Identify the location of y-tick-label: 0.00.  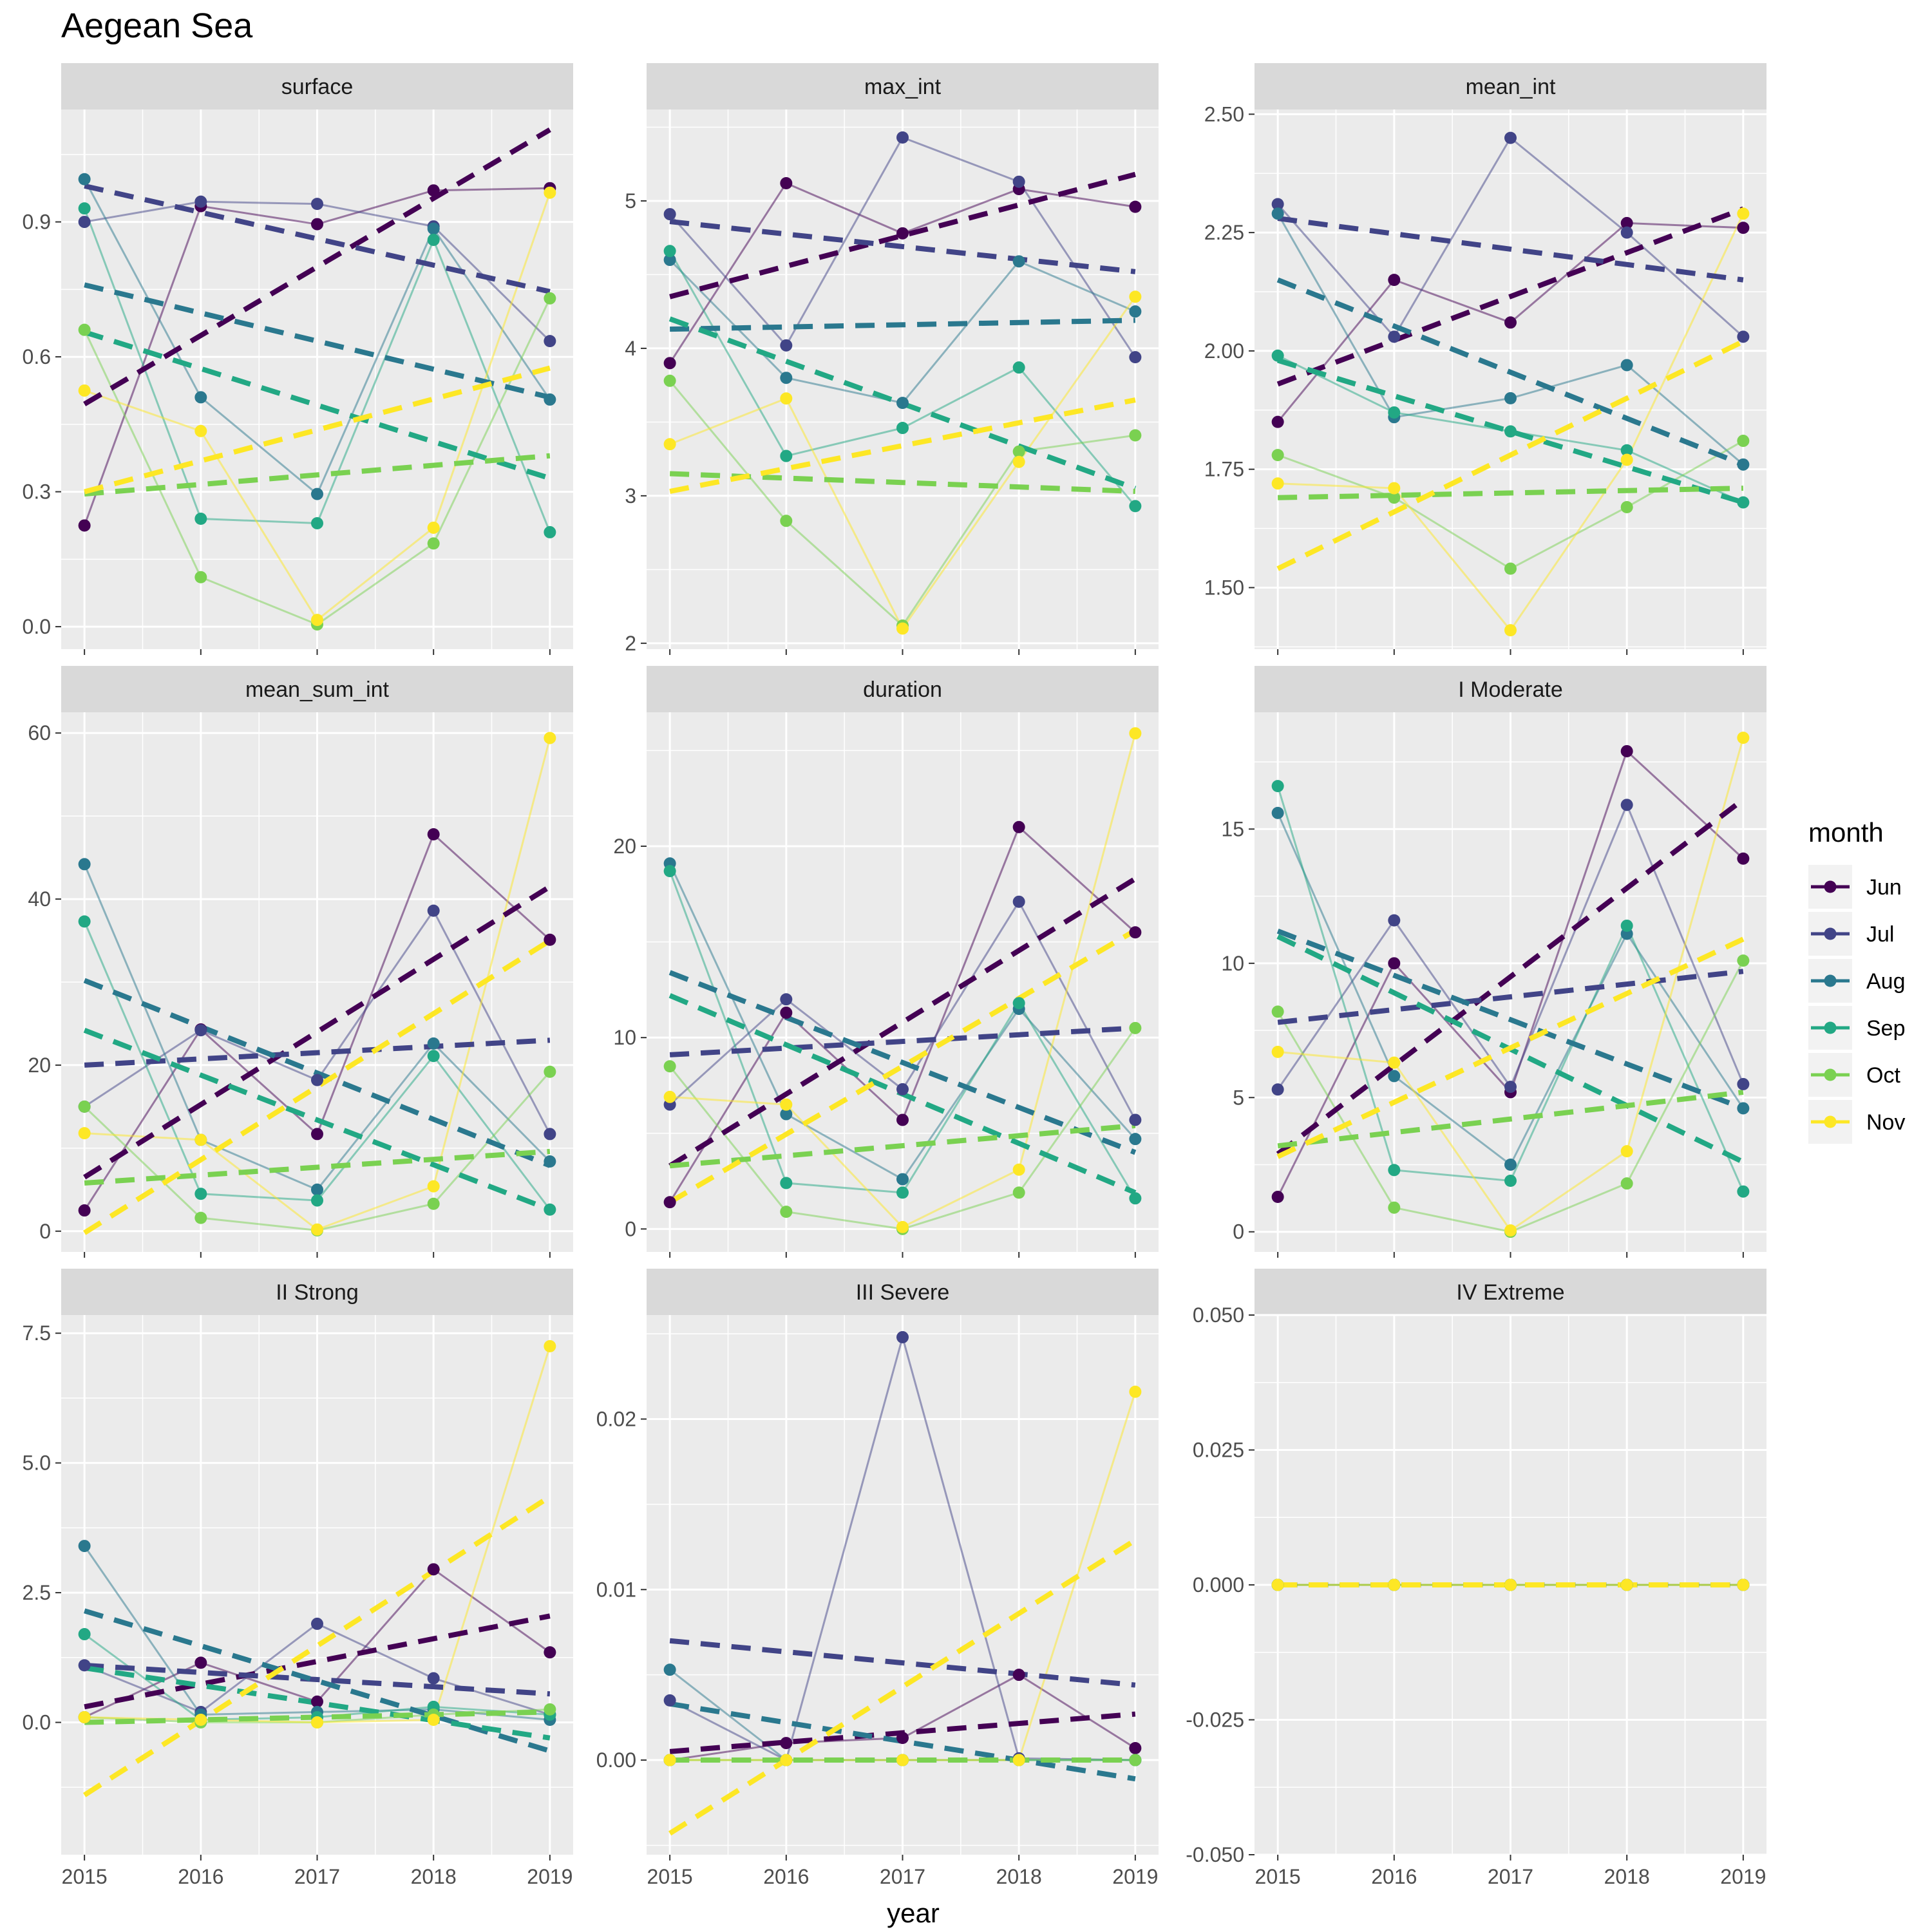
(616, 1760).